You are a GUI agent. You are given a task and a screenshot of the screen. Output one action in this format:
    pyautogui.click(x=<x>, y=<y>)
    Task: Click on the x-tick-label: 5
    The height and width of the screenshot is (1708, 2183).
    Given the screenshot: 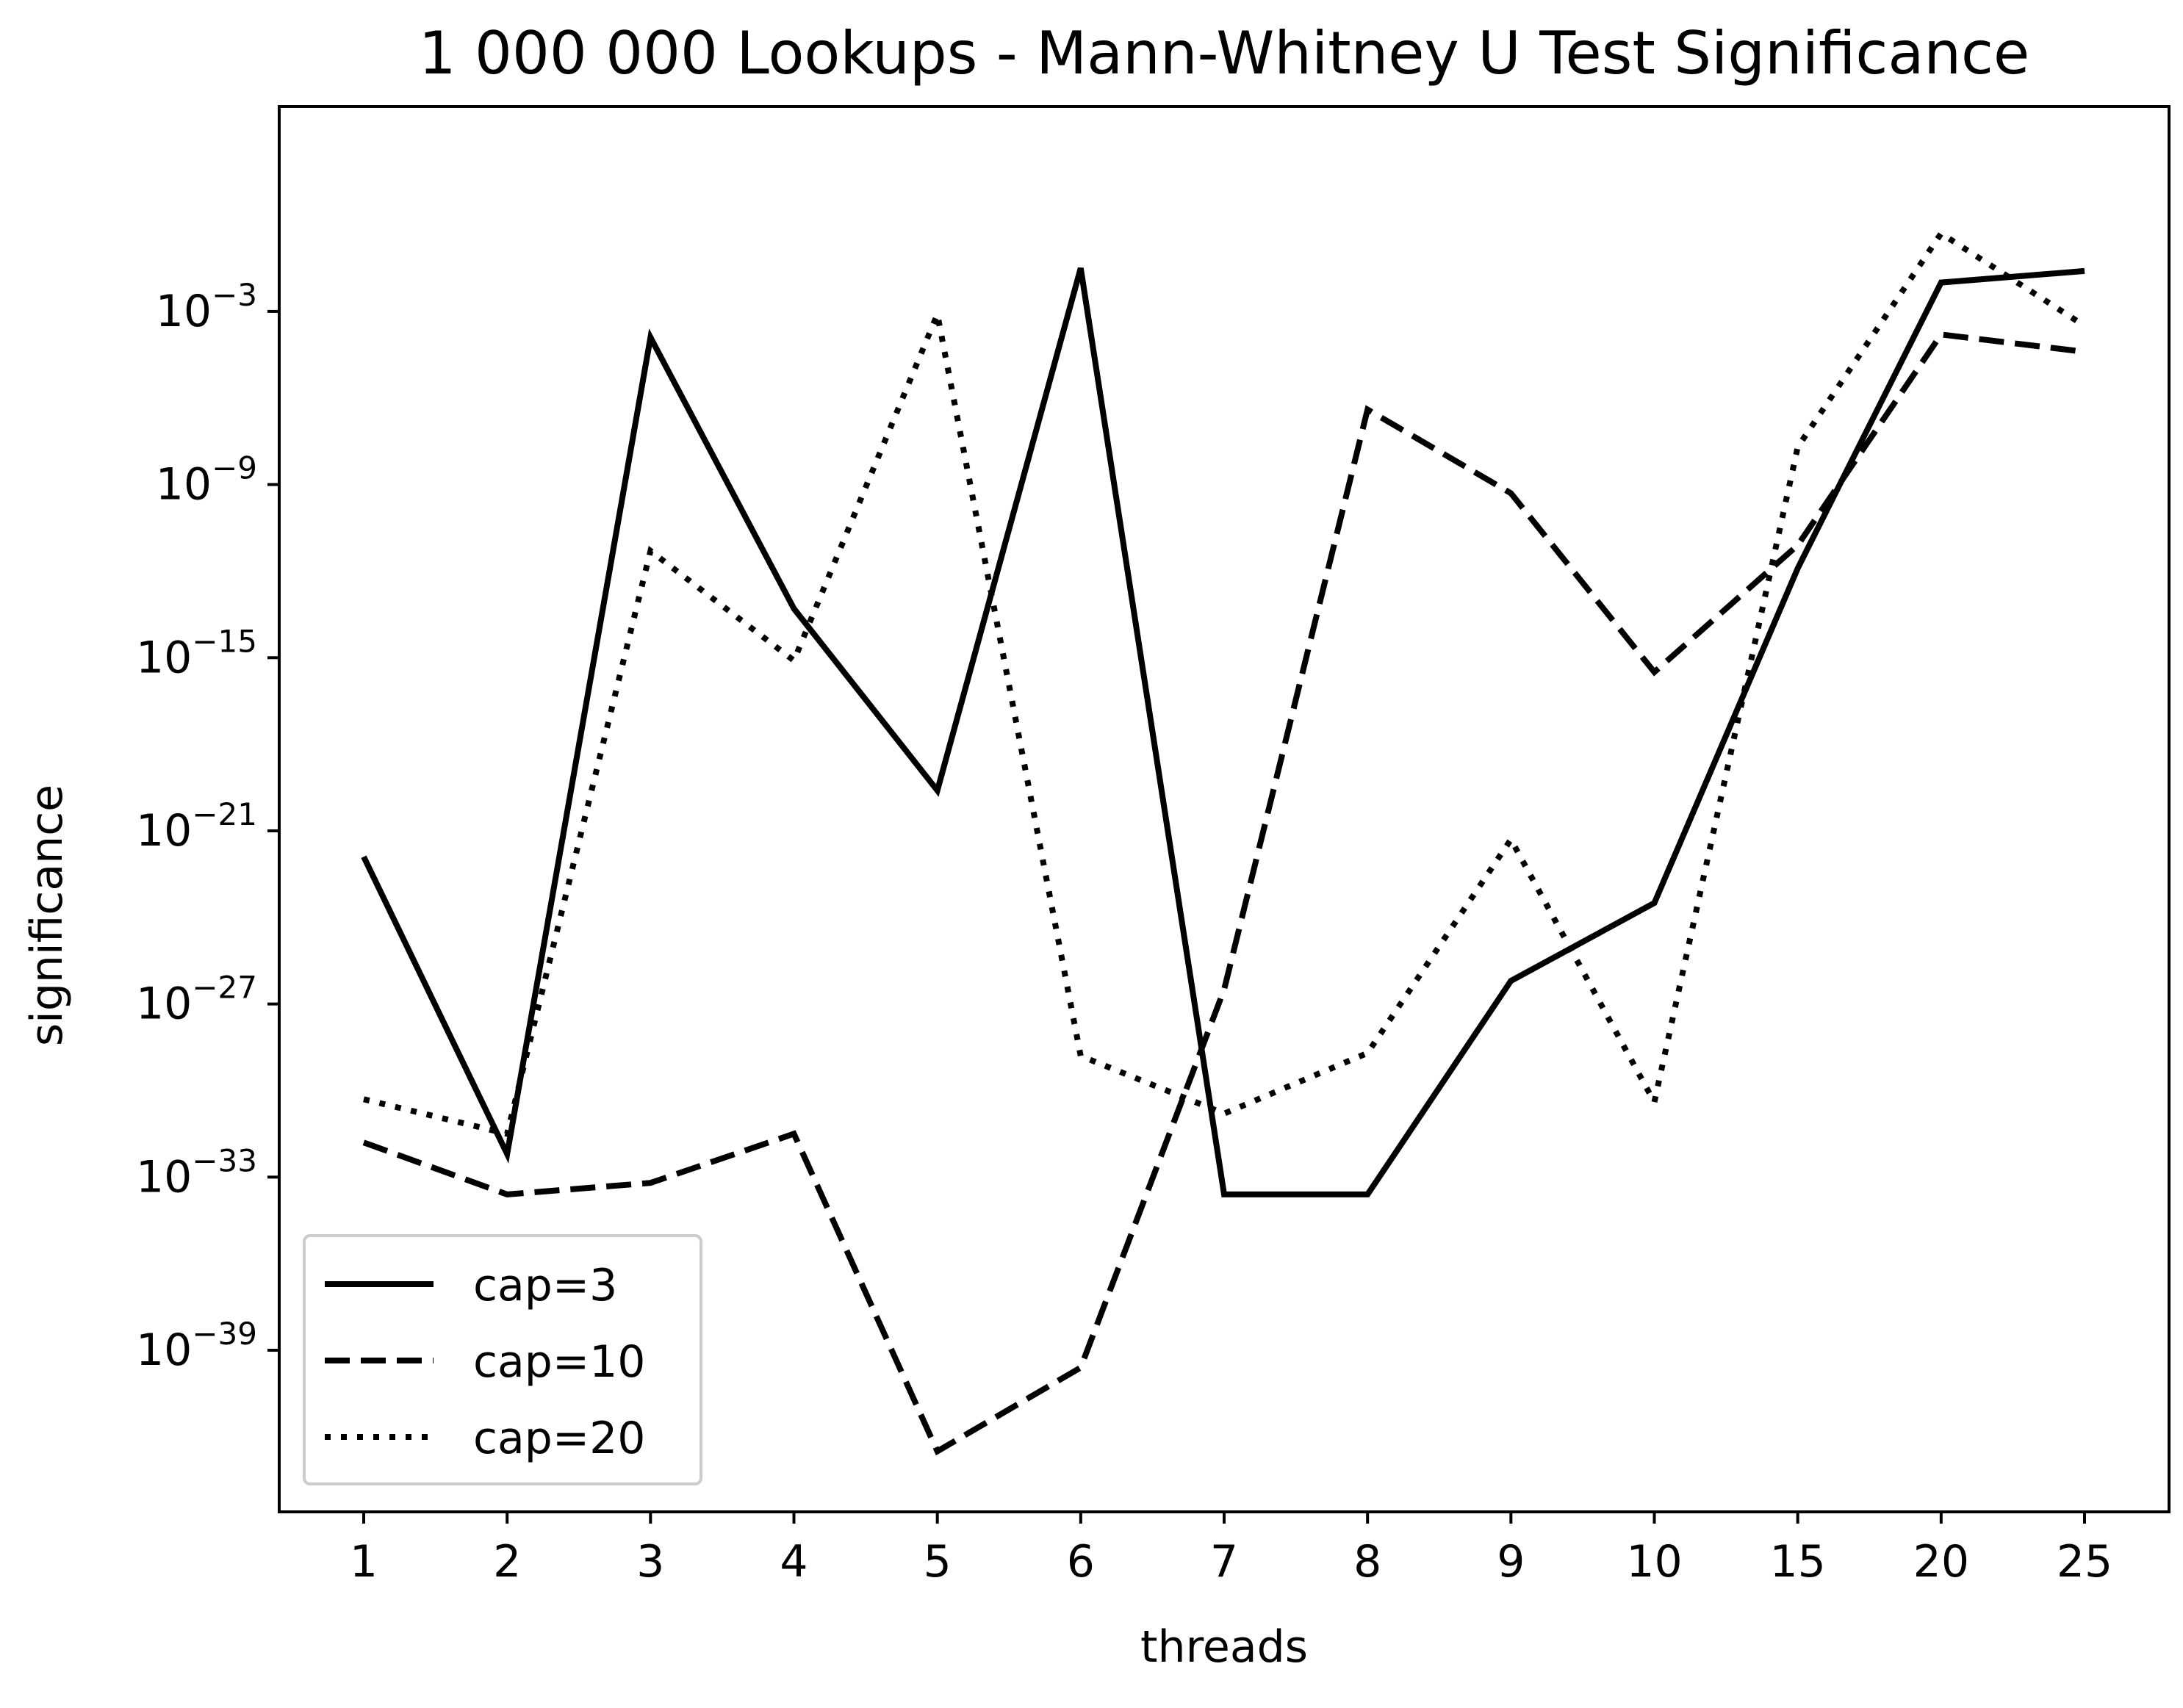 What is the action you would take?
    pyautogui.click(x=938, y=1562)
    